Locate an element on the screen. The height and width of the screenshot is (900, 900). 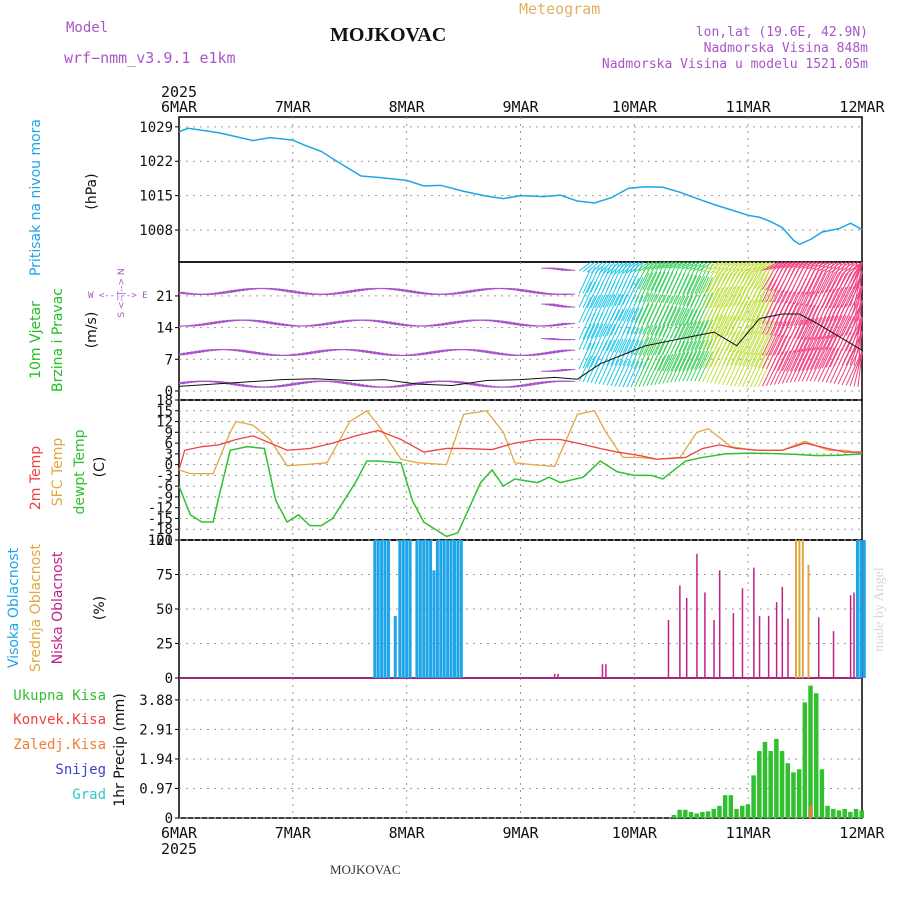
y-tick-label: 50 is located at coordinates (164, 610).